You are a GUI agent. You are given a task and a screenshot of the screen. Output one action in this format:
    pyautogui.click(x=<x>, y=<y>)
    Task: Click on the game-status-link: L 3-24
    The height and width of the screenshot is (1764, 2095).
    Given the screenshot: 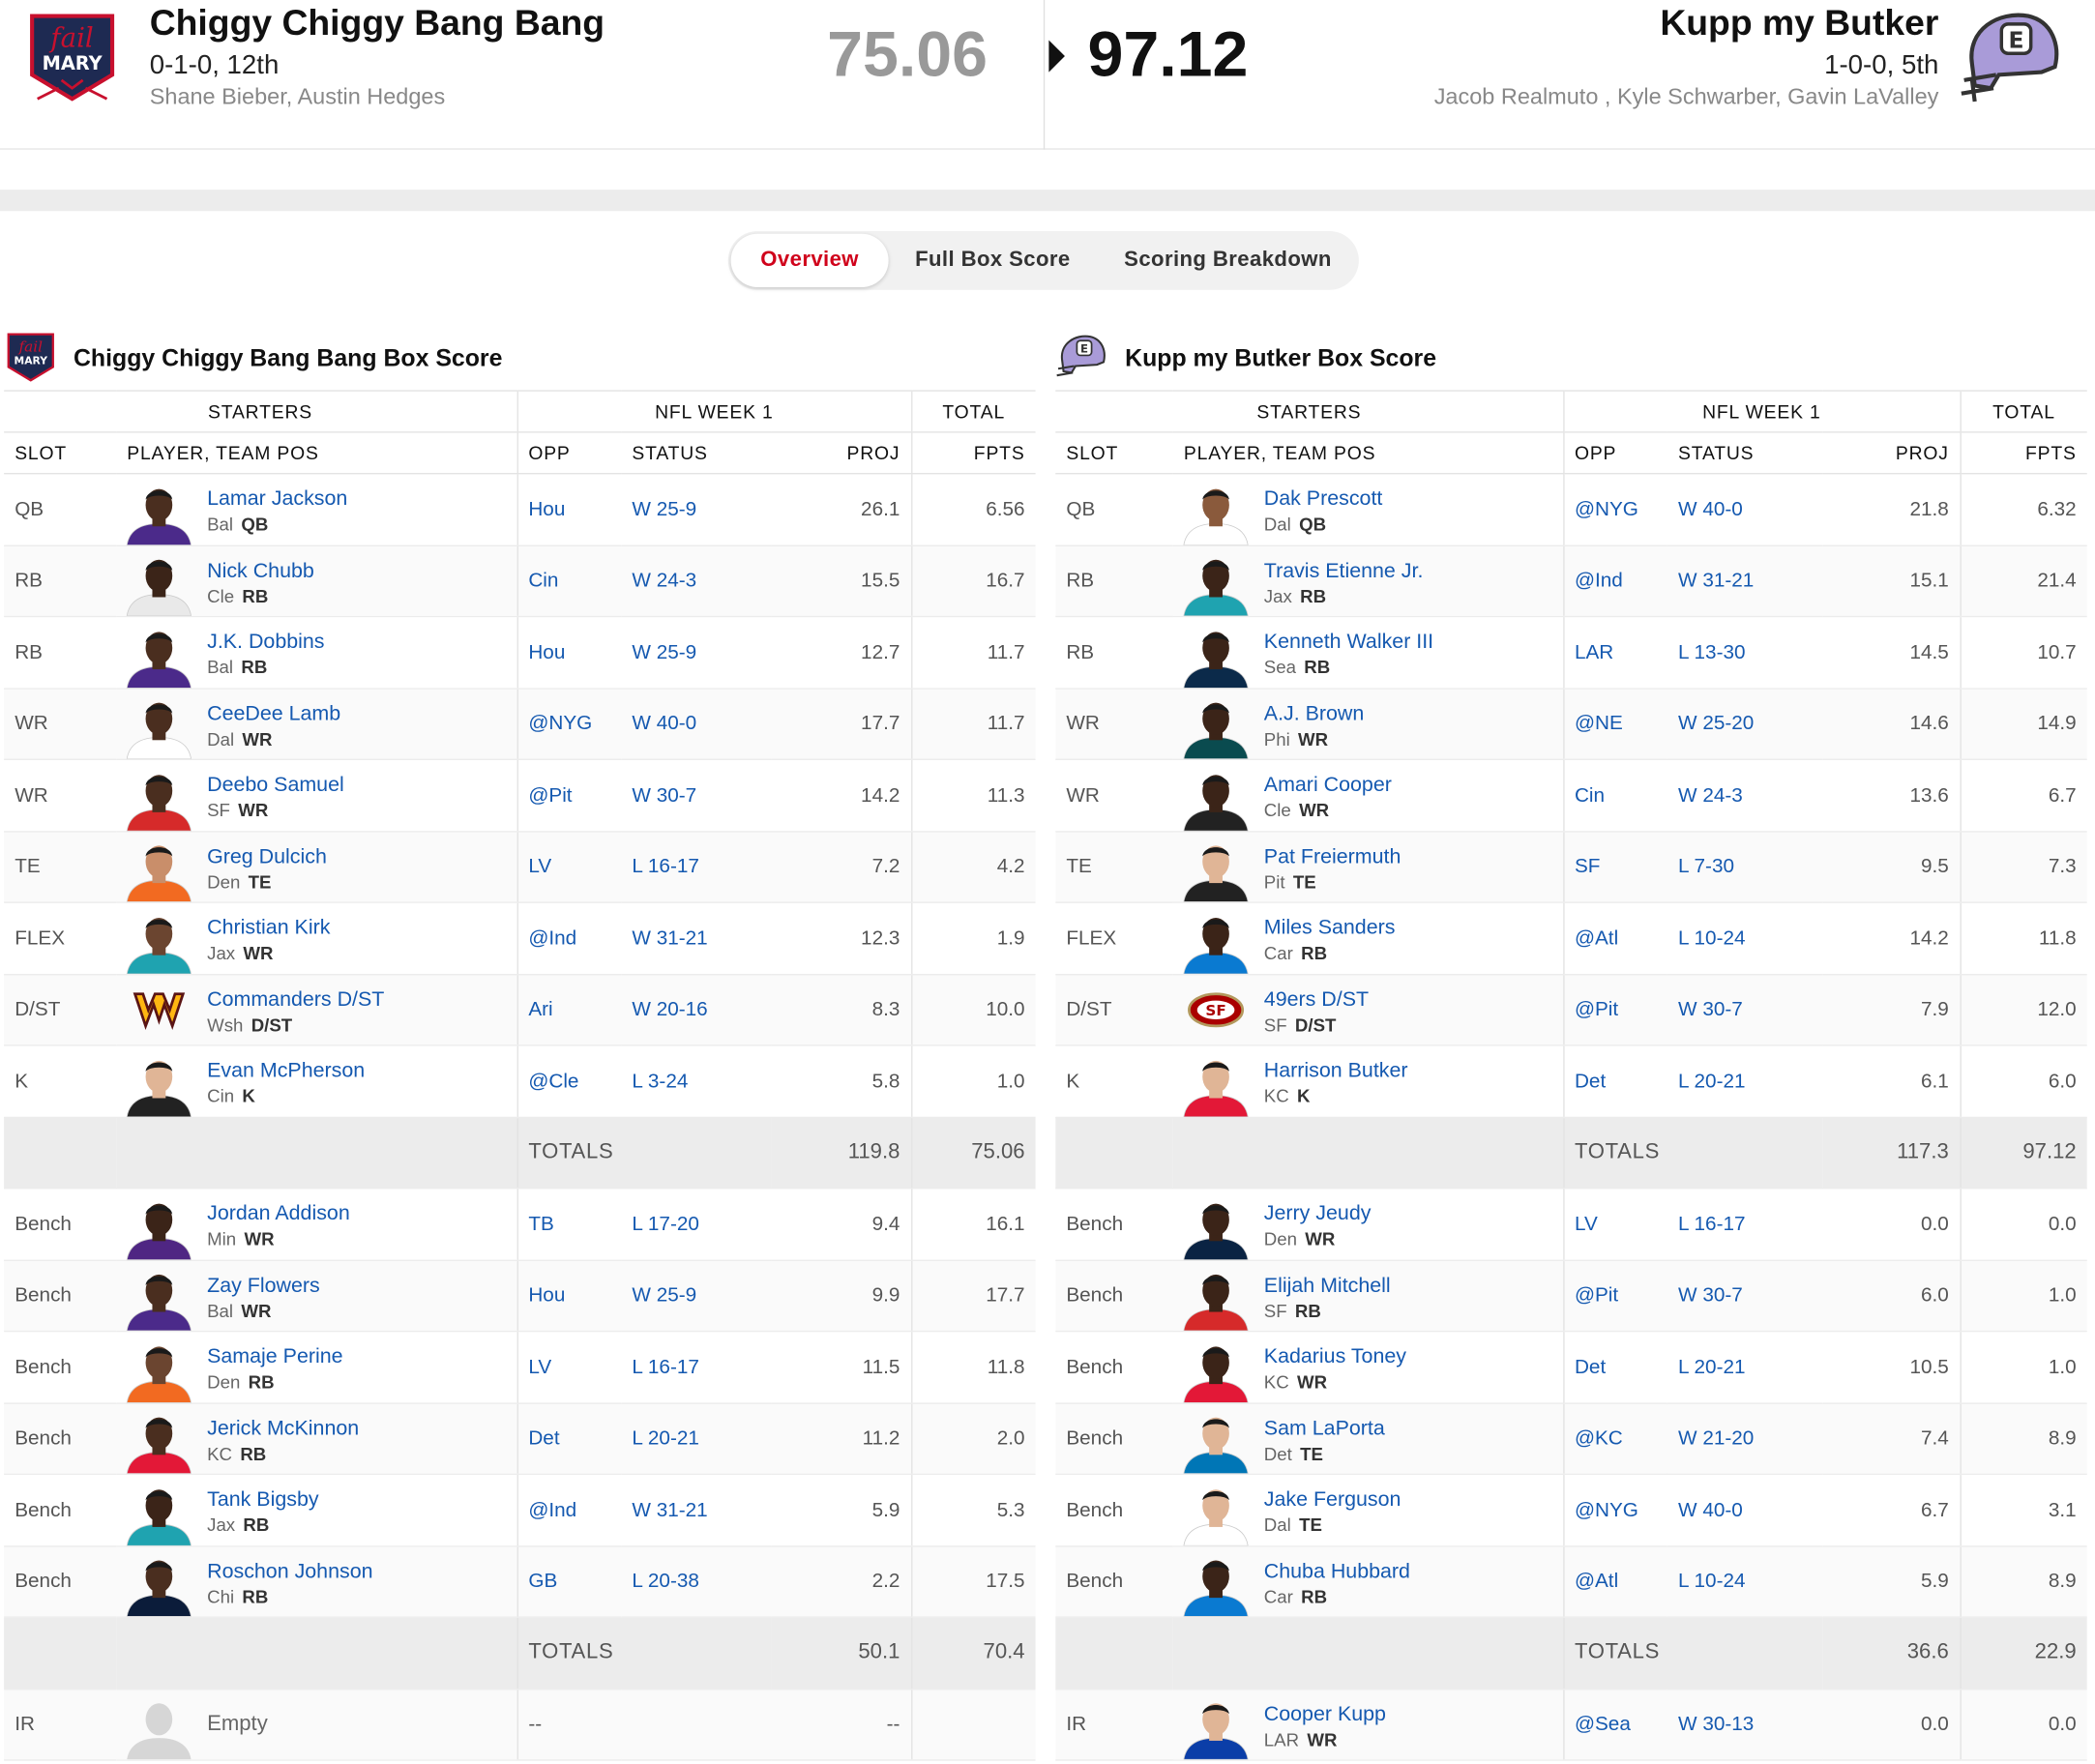 What is the action you would take?
    pyautogui.click(x=696, y=1081)
    